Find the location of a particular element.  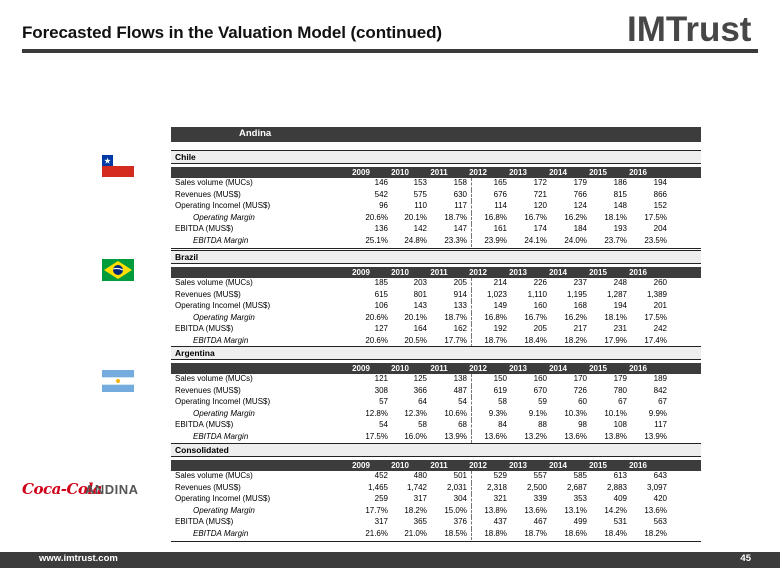

table-cell: 18.1% is located at coordinates (615, 317).